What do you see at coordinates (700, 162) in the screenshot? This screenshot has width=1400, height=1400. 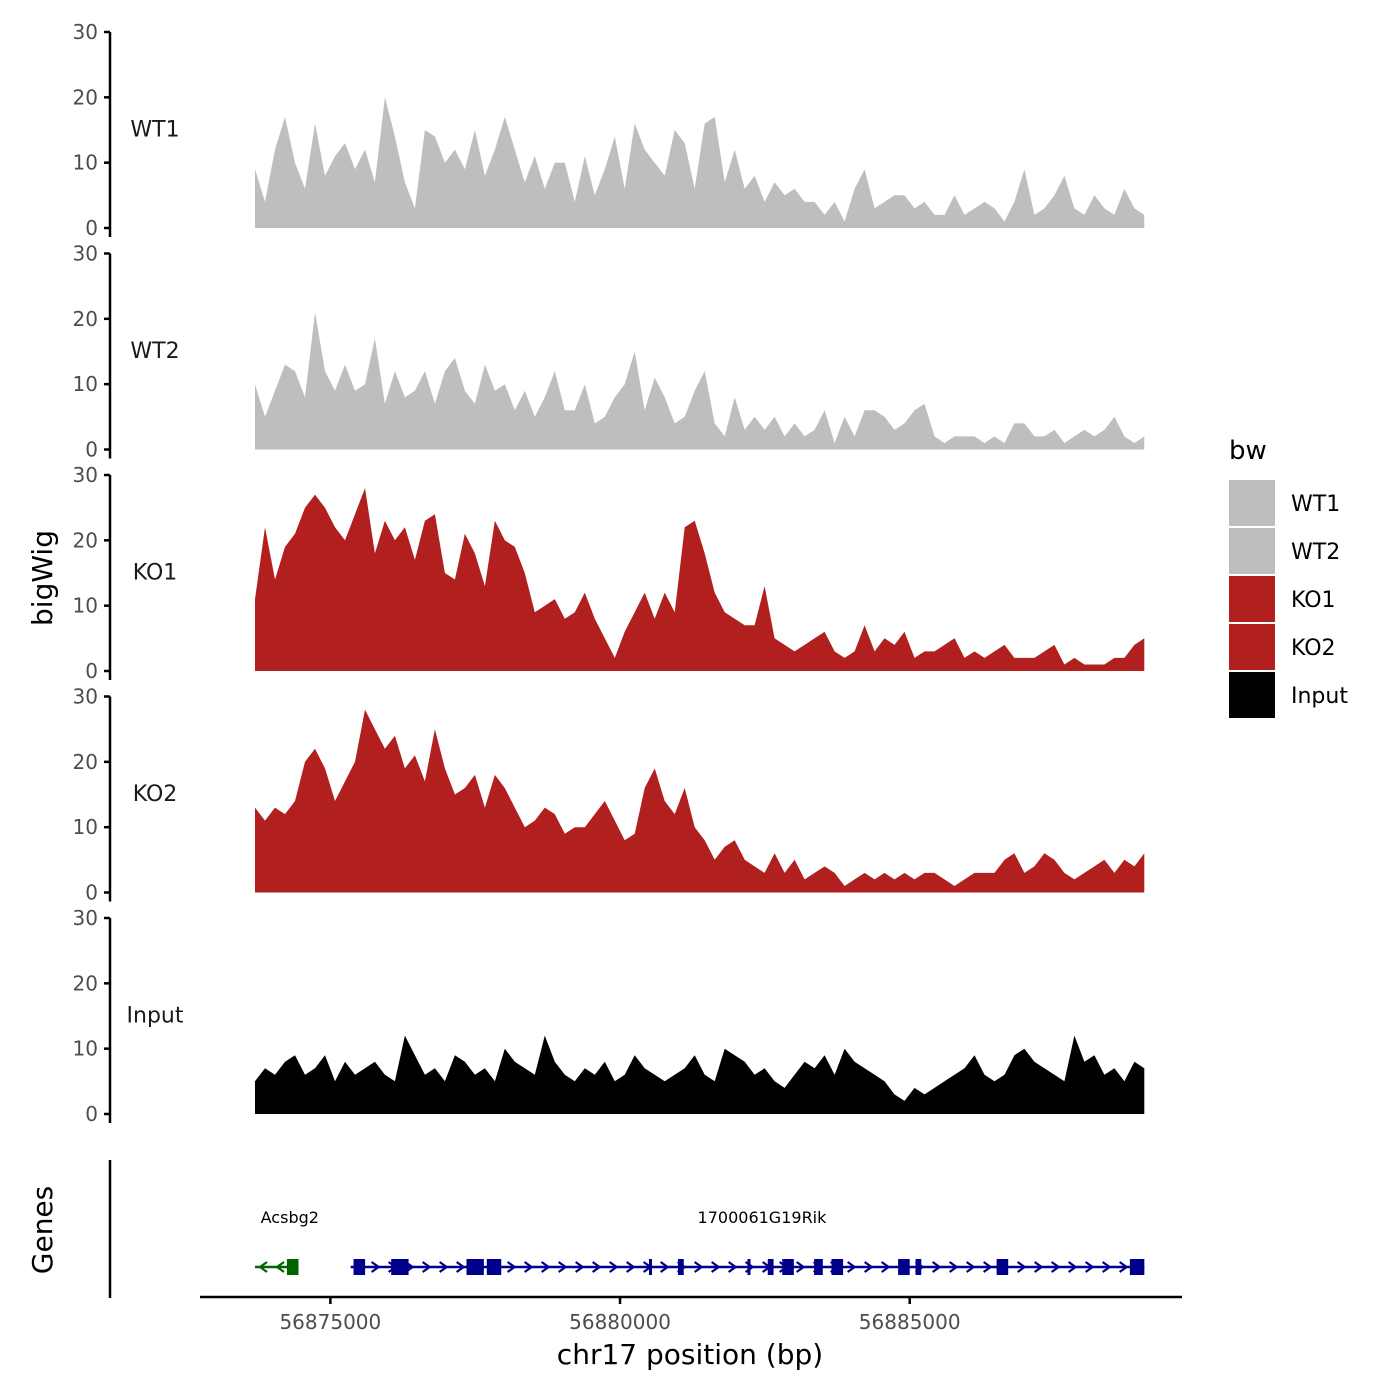 I see `area-wt1` at bounding box center [700, 162].